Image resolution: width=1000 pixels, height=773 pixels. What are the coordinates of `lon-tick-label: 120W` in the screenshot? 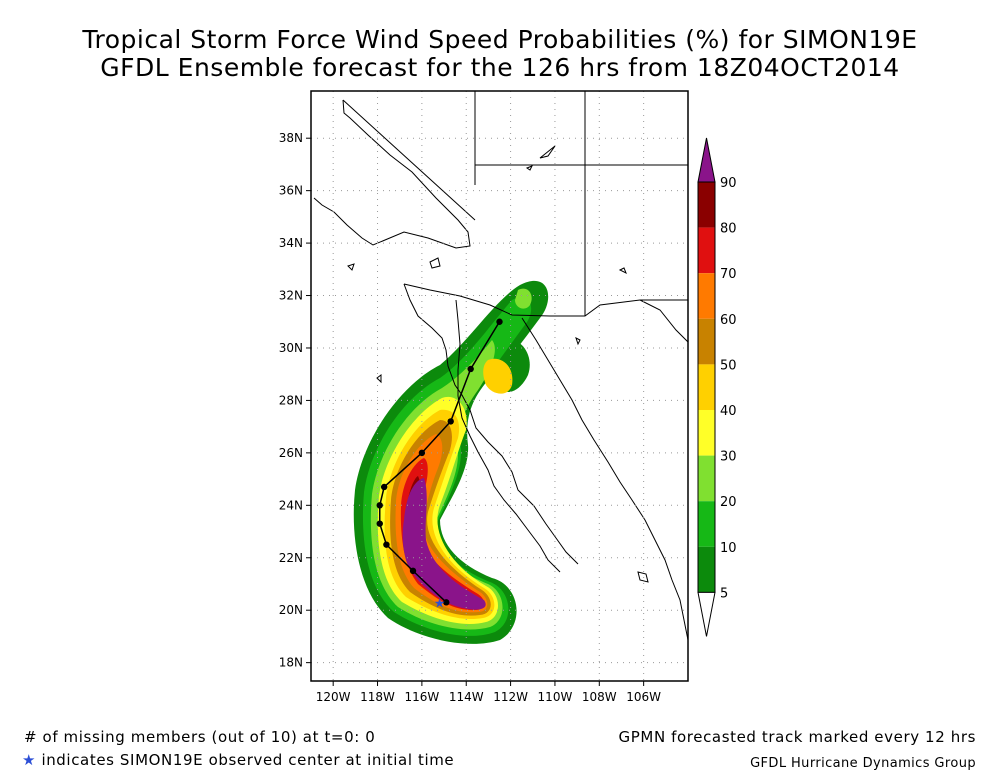 It's located at (333, 697).